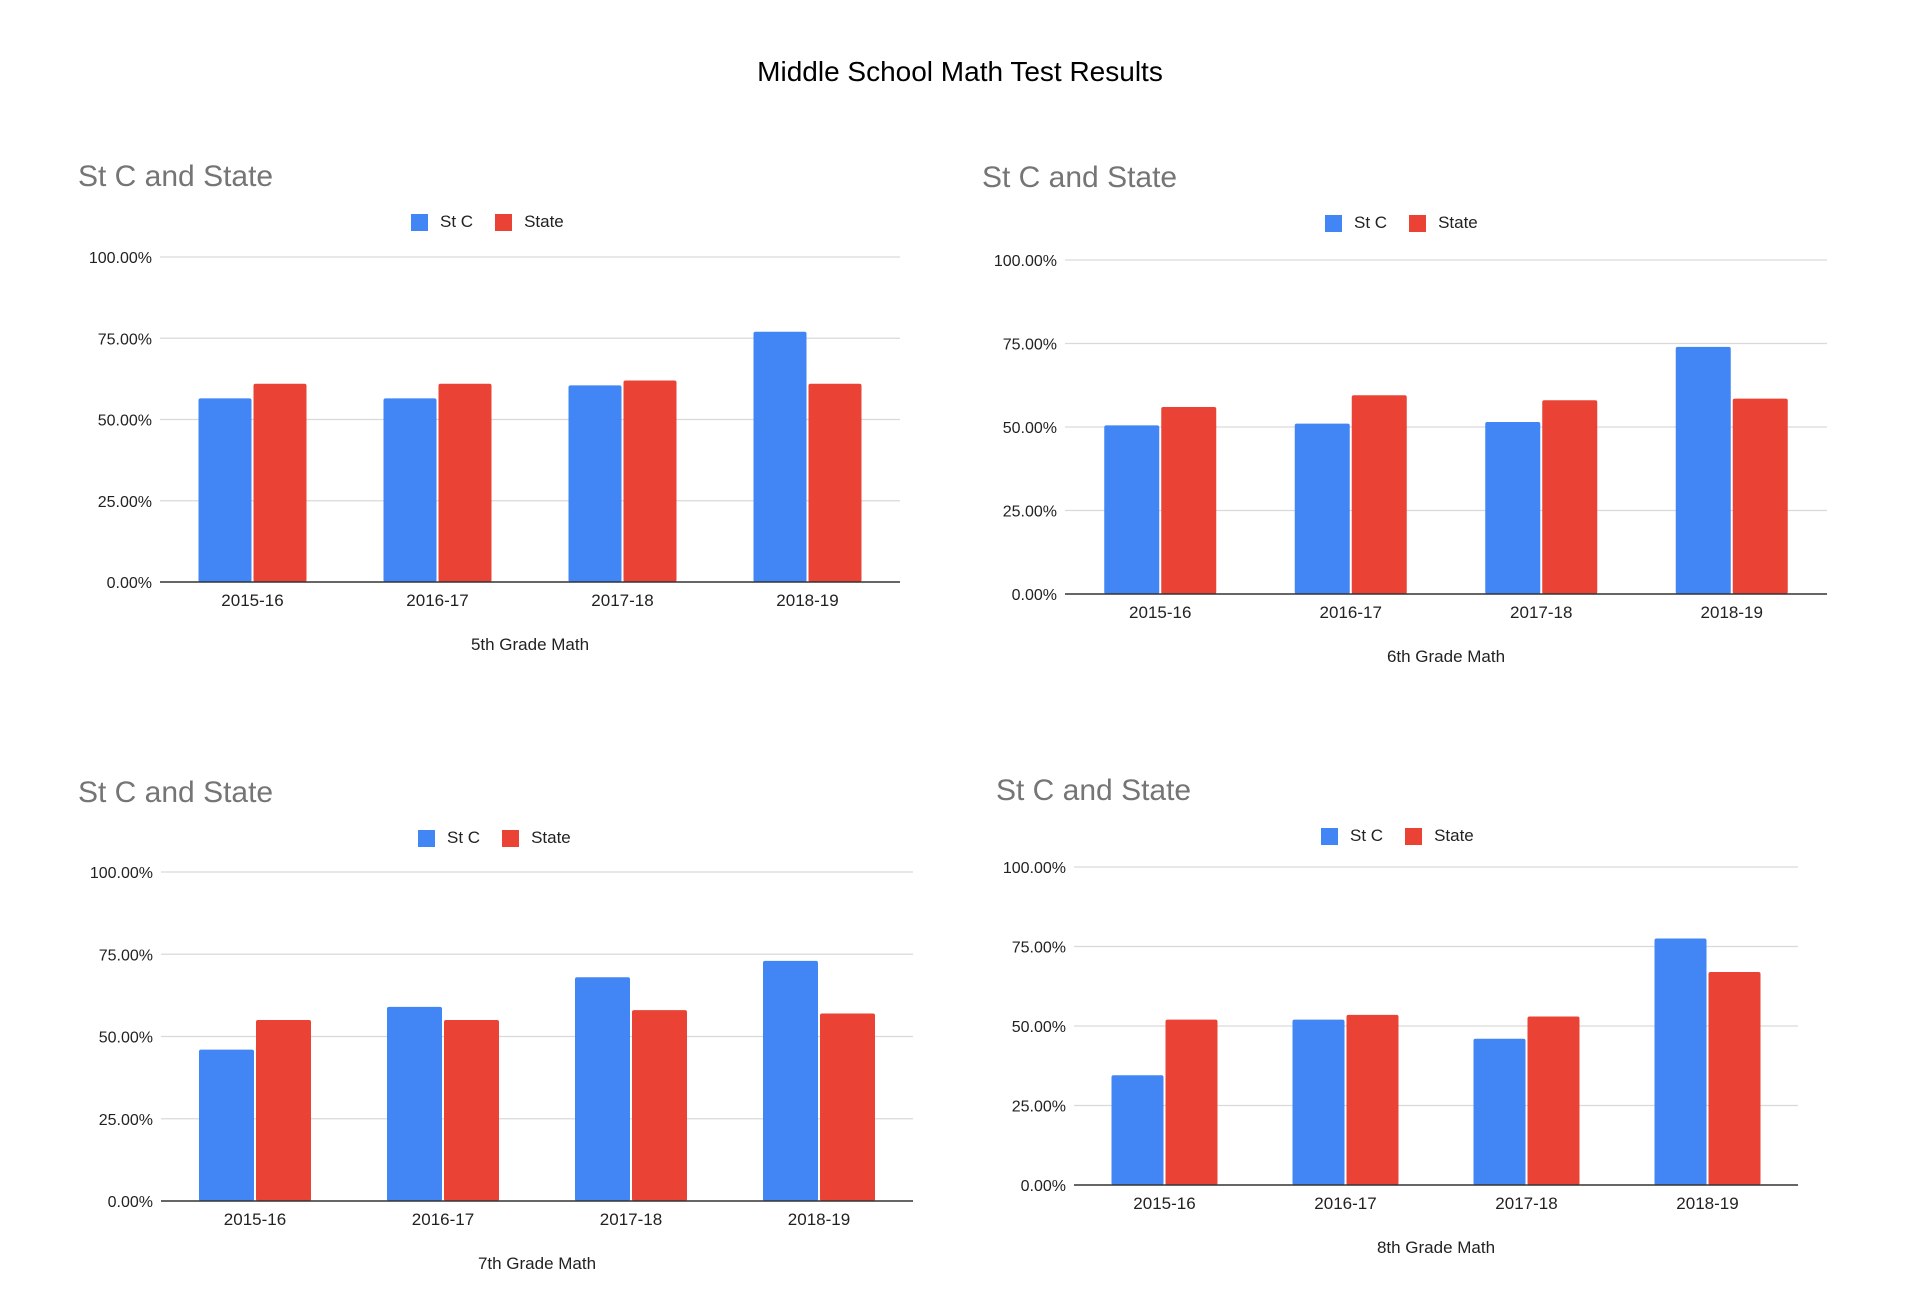 This screenshot has height=1316, width=1920. Describe the element at coordinates (530, 644) in the screenshot. I see `x-axis-title: 5th Grade Math` at that location.